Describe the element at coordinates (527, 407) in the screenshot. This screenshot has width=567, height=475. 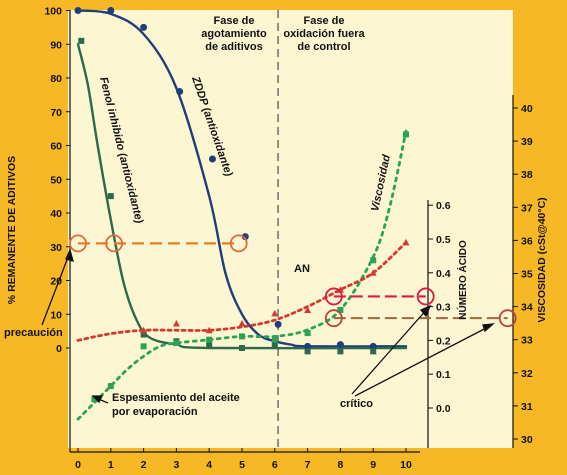
I see `y-right-viscosity-tick-label: 31` at that location.